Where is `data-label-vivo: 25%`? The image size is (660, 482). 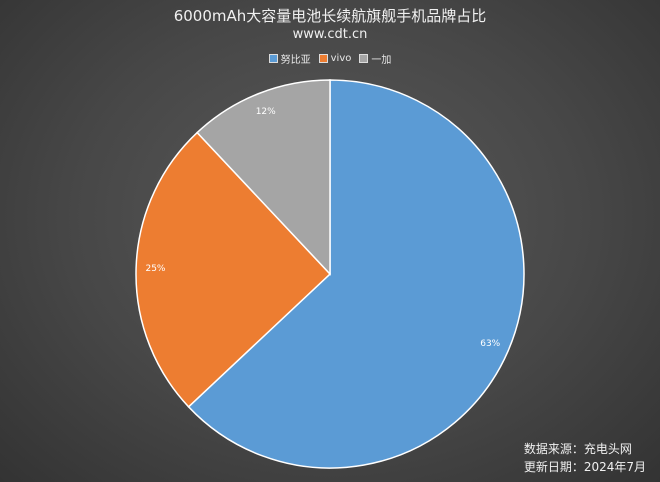
data-label-vivo: 25% is located at coordinates (155, 269).